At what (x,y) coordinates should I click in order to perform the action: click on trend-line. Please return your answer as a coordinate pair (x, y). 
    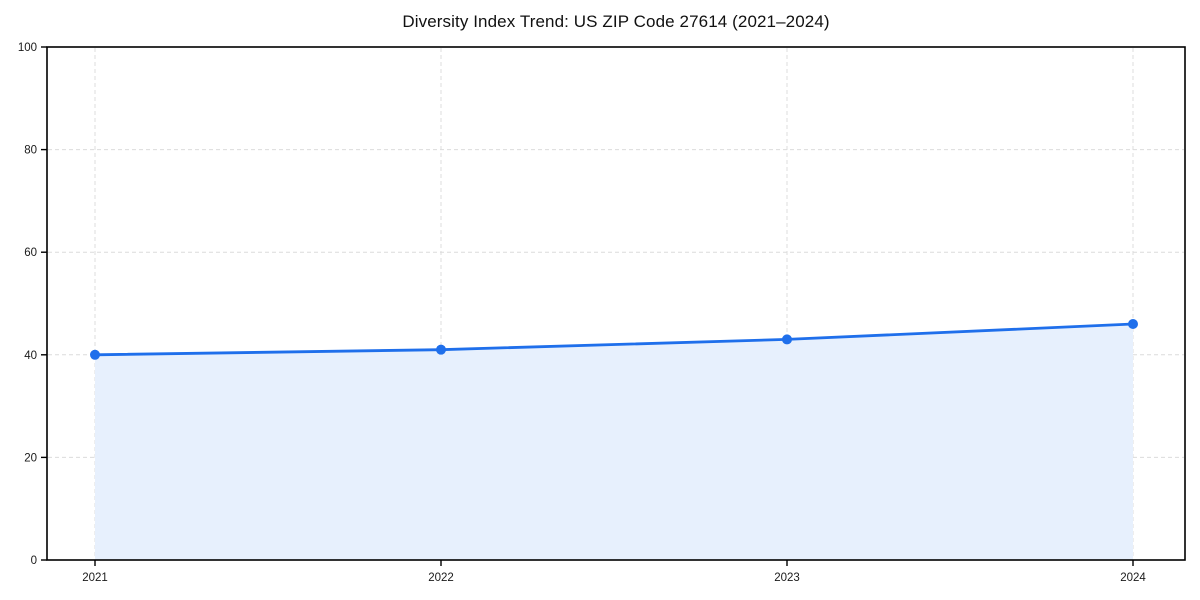
    Looking at the image, I should click on (614, 339).